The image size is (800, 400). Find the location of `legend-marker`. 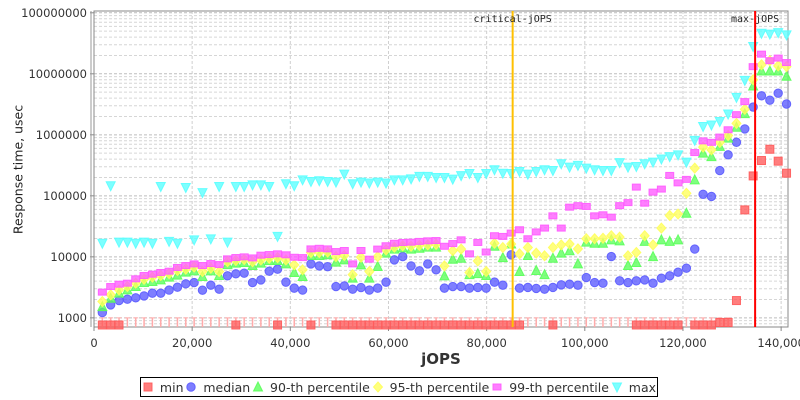

legend-marker is located at coordinates (497, 387).